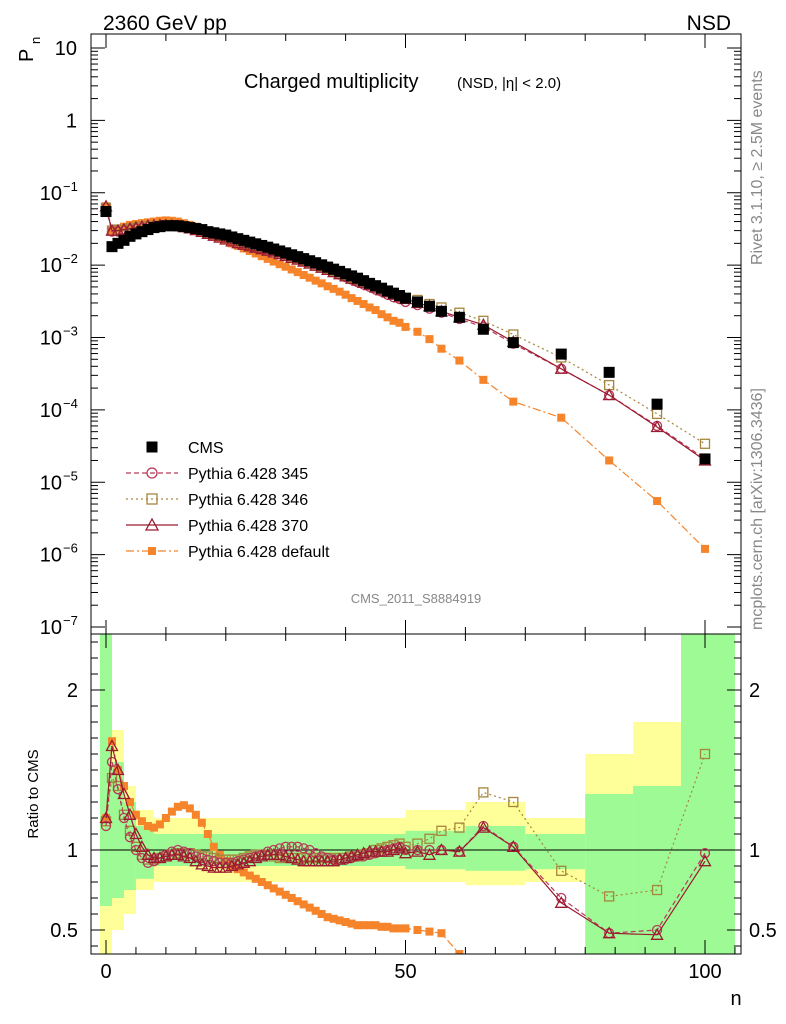 This screenshot has width=786, height=1024. Describe the element at coordinates (248, 500) in the screenshot. I see `legend-label: Pythia 6.428 346` at that location.